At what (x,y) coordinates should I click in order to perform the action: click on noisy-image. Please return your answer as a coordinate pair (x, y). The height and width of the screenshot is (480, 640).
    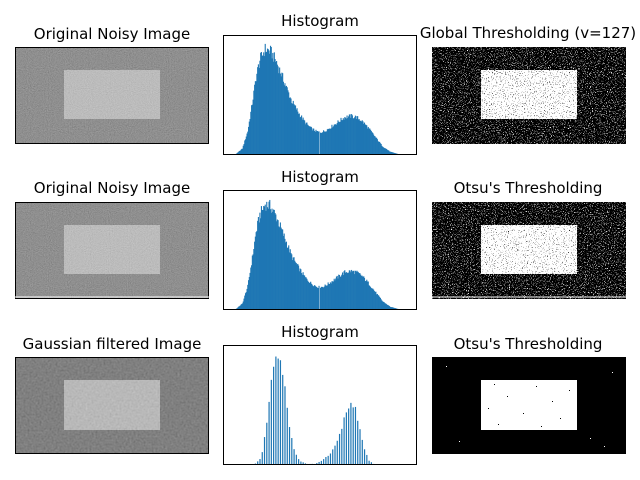
    Looking at the image, I should click on (112, 95).